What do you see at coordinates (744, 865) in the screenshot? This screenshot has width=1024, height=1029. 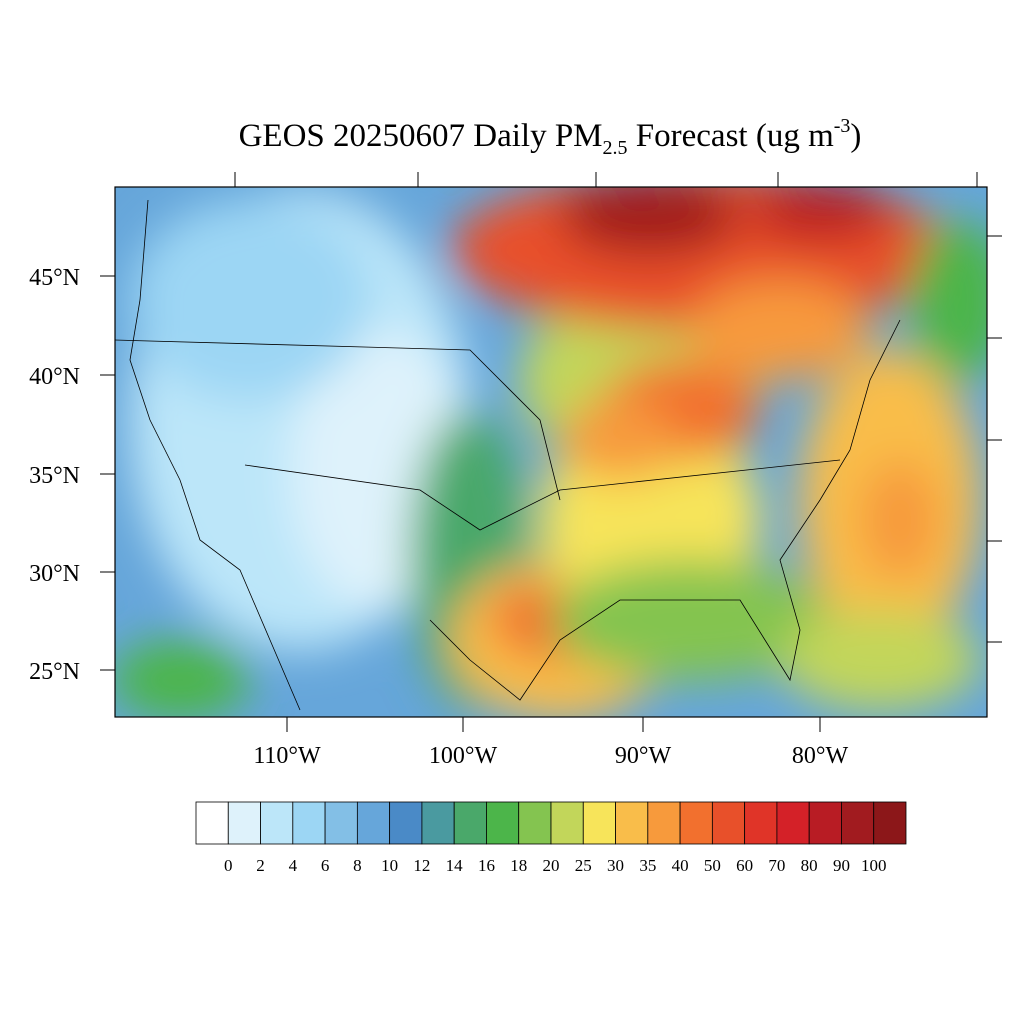 I see `colorbar-label: 60` at bounding box center [744, 865].